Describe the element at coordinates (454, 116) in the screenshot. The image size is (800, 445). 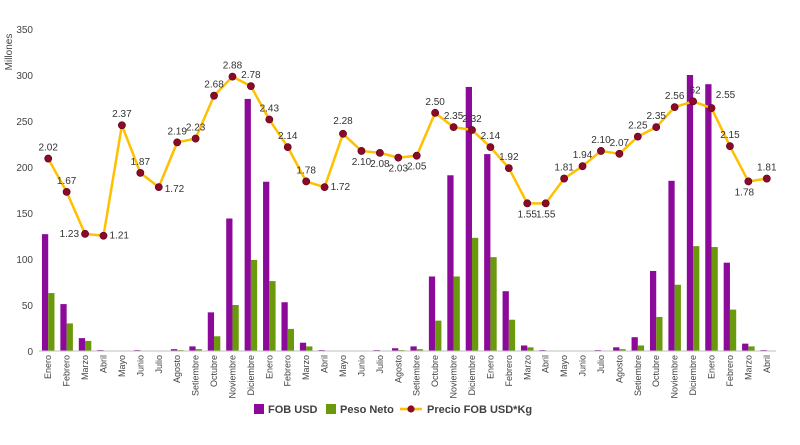
I see `precio-data-label: 2.35` at that location.